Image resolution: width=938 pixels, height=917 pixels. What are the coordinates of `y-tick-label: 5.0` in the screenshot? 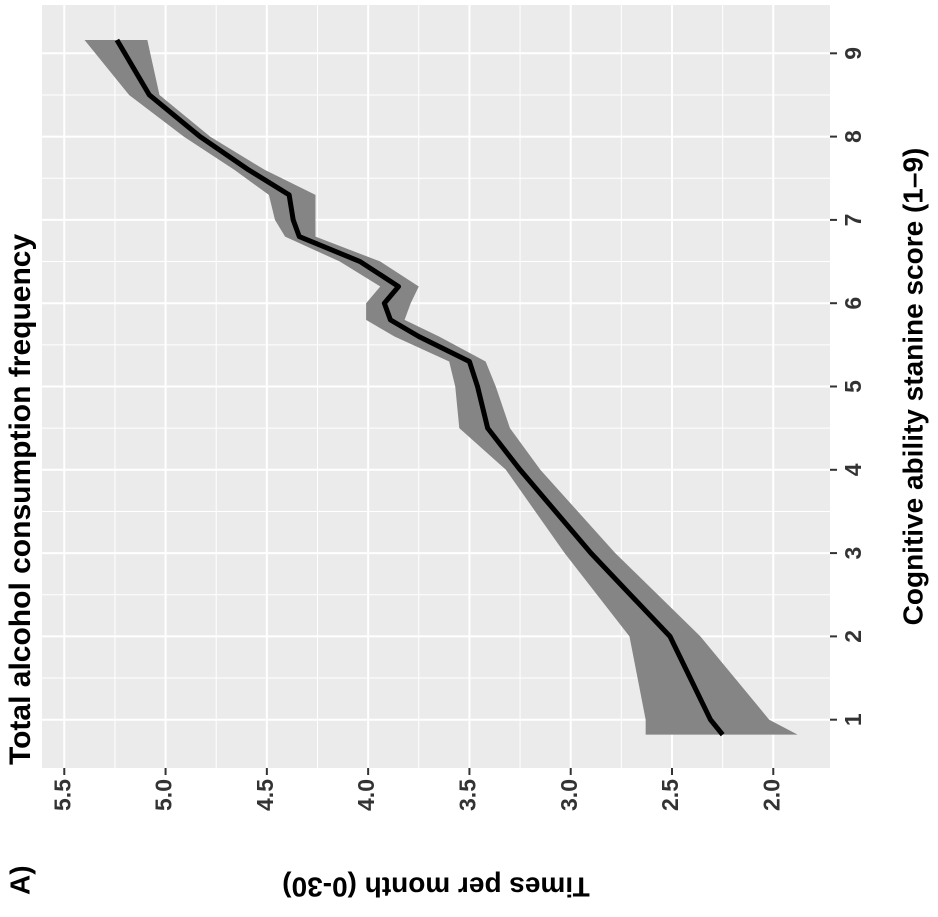 It's located at (164, 795).